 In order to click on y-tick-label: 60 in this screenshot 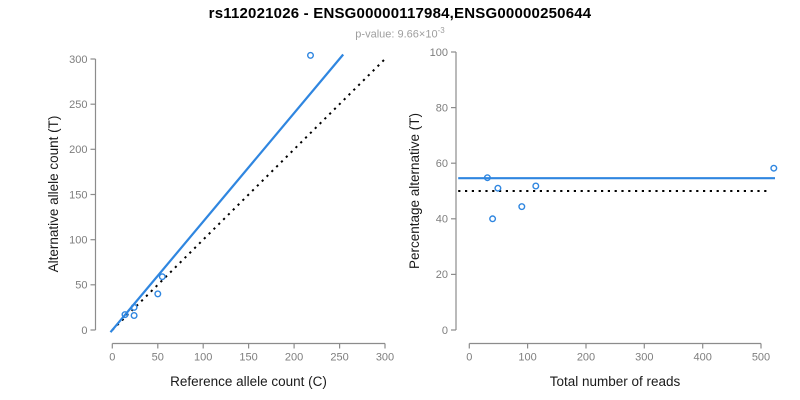, I will do `click(442, 164)`.